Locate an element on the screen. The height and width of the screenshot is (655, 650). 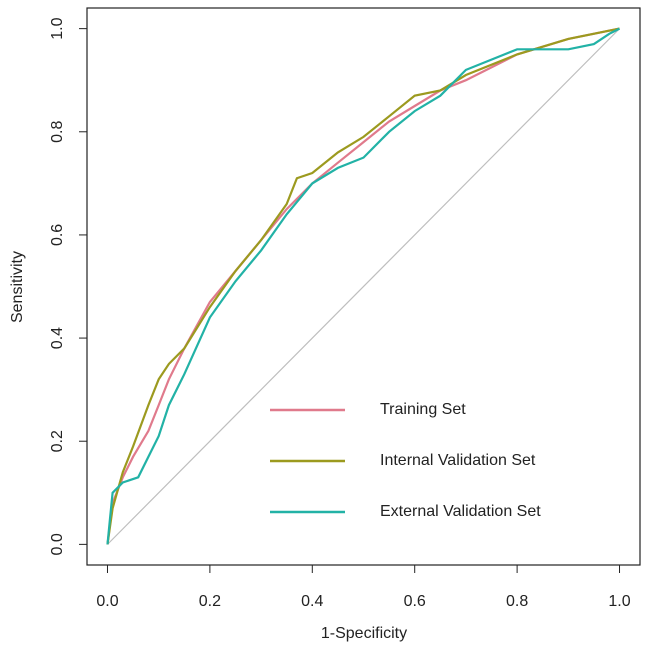
y-tick-label: 1.0 is located at coordinates (57, 28).